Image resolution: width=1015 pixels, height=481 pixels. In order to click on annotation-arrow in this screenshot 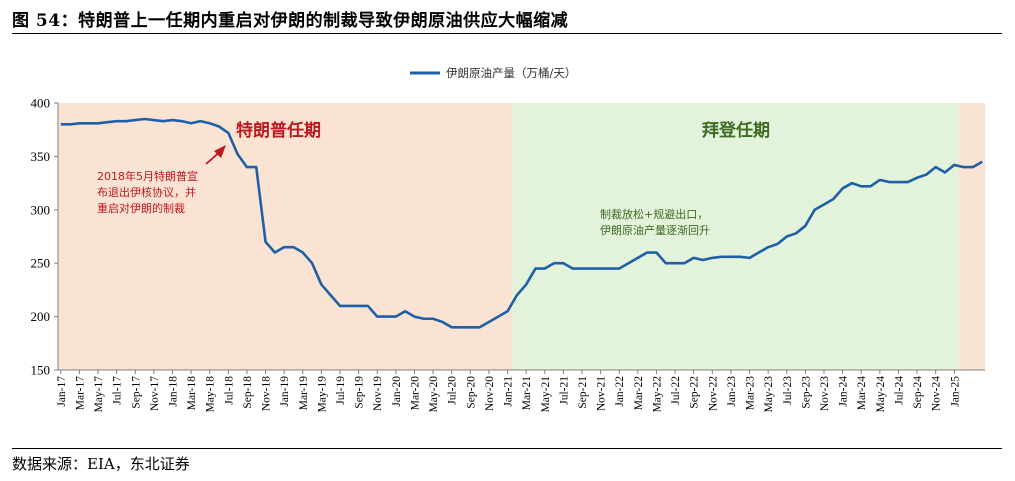, I will do `click(215, 155)`.